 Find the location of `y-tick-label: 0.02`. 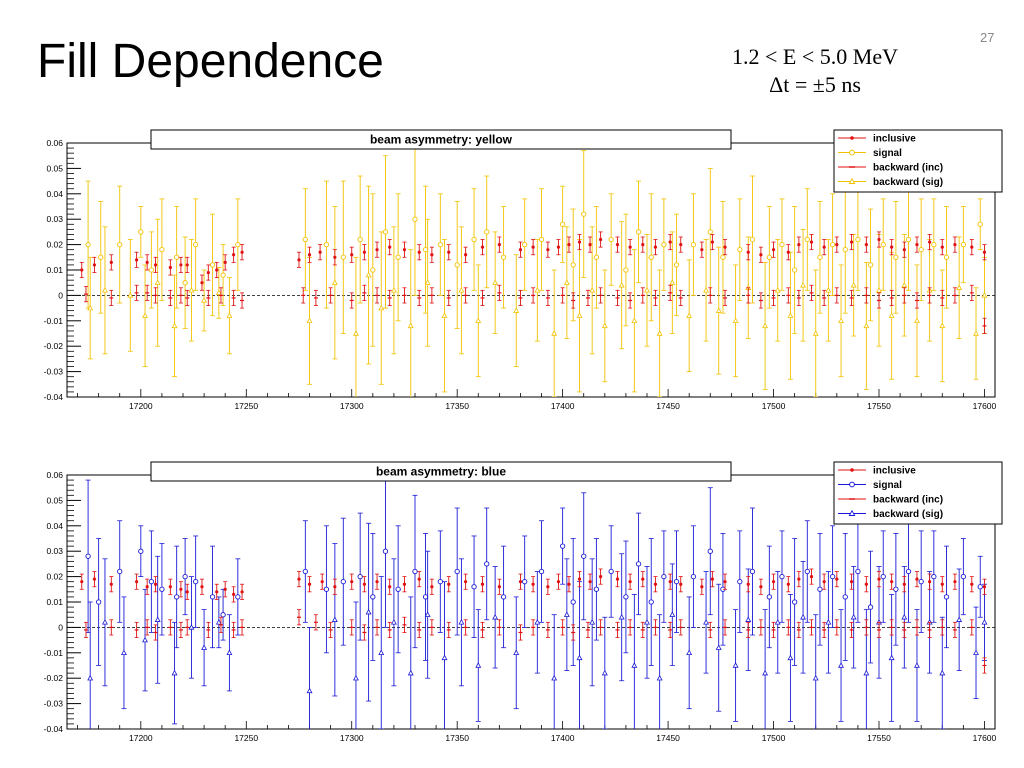

y-tick-label: 0.02 is located at coordinates (54, 577).